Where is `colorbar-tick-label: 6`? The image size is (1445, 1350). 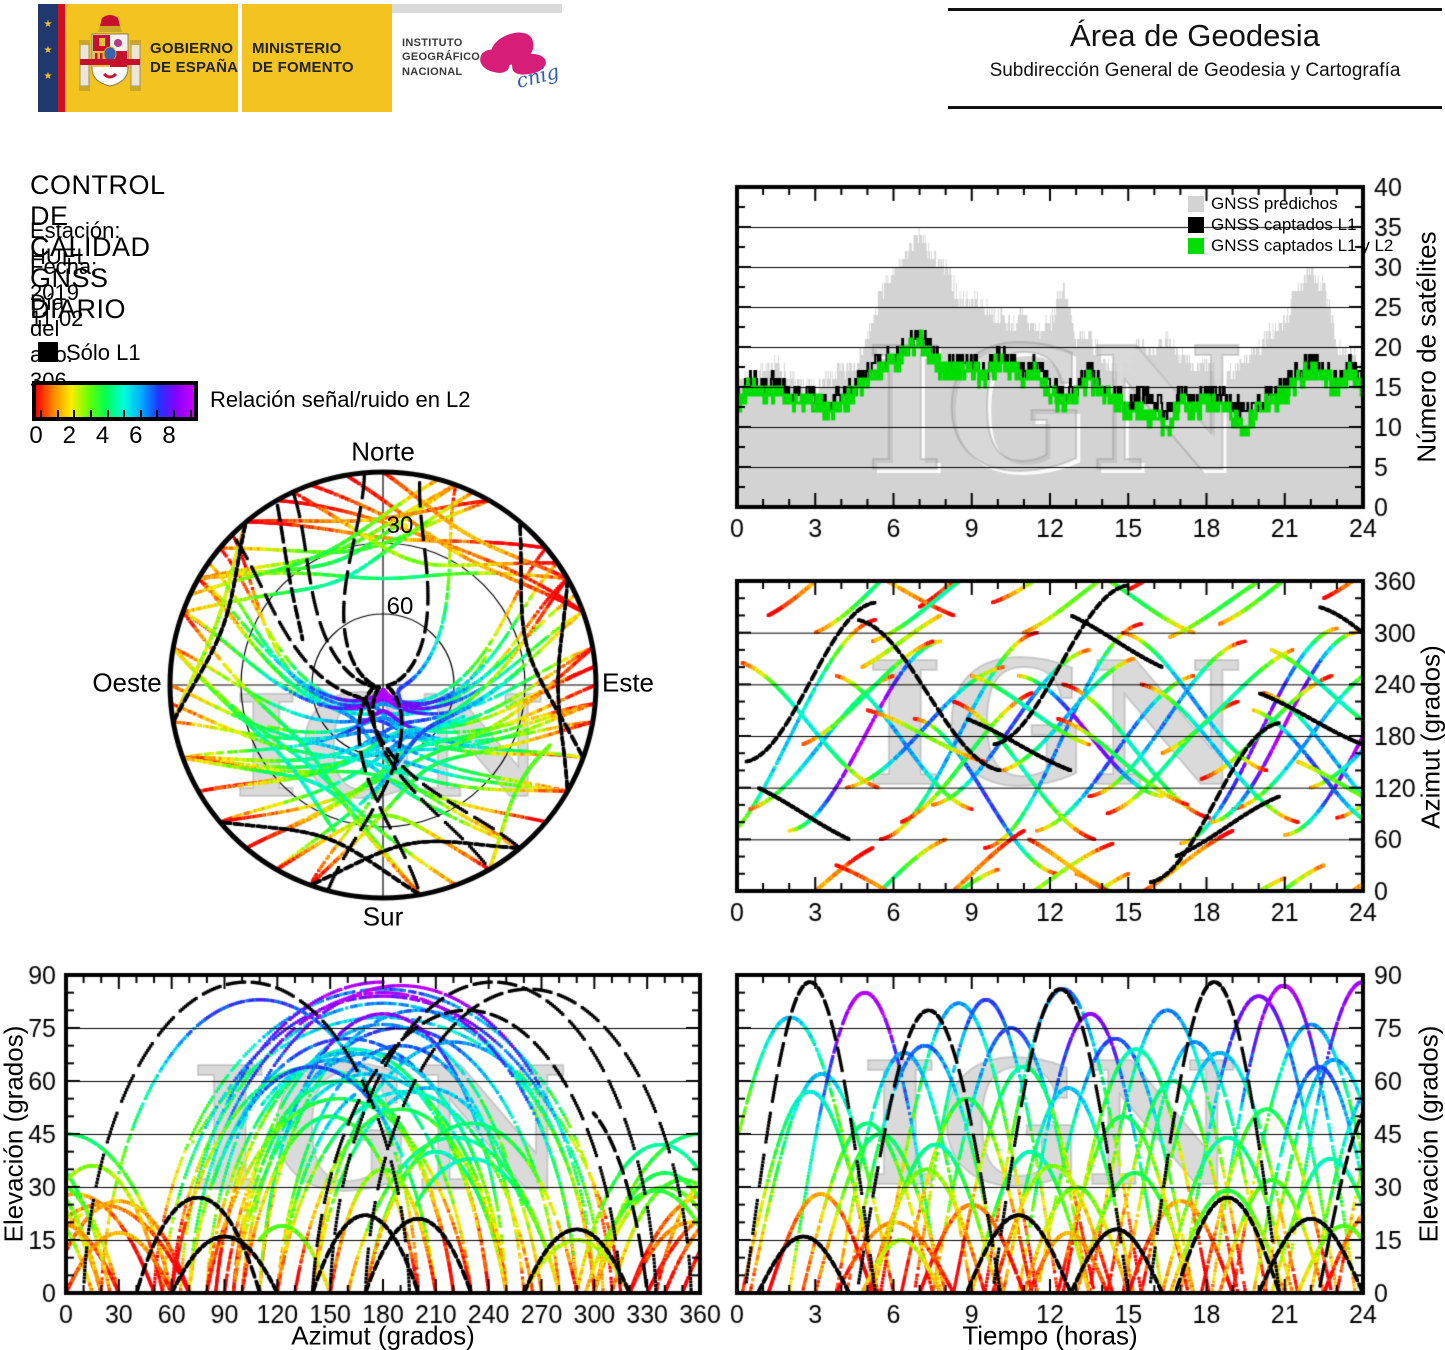
colorbar-tick-label: 6 is located at coordinates (136, 435).